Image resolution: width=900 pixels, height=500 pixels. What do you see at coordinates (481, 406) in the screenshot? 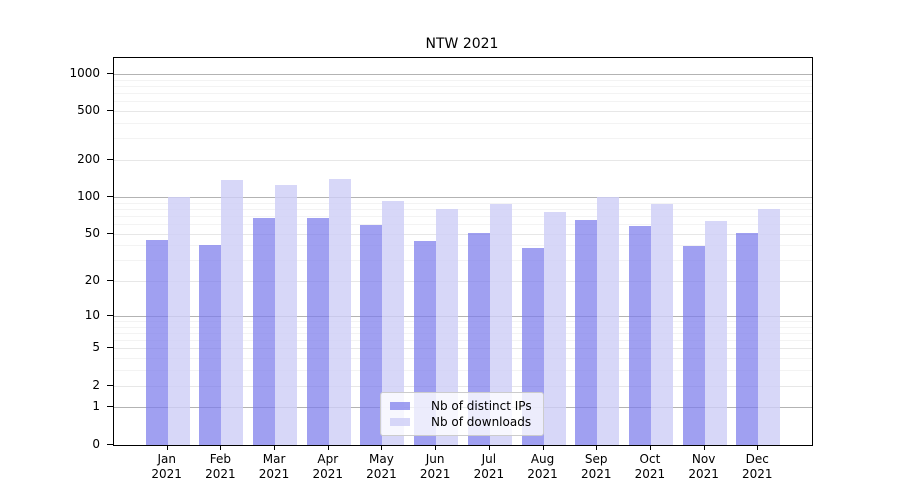
I see `legend-label-distinct-ips: Nb of distinct IPs` at bounding box center [481, 406].